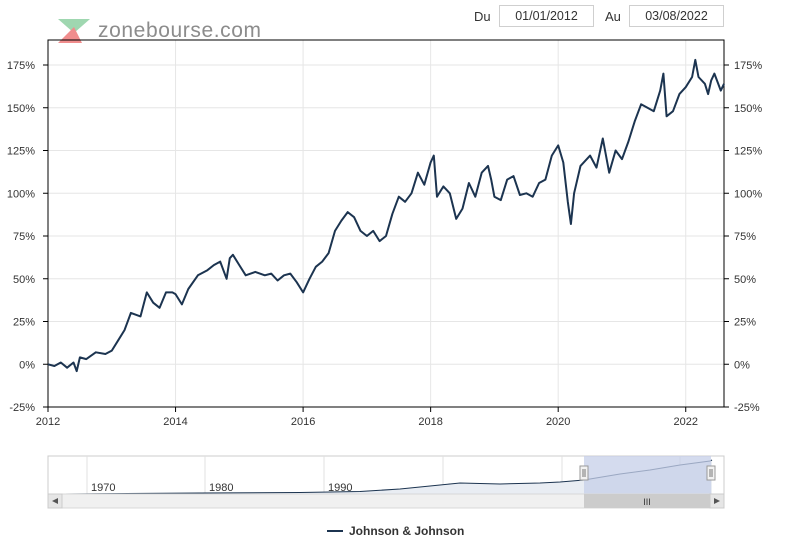 This screenshot has height=543, width=793. I want to click on y-tick-label-left: -25%, so click(22, 408).